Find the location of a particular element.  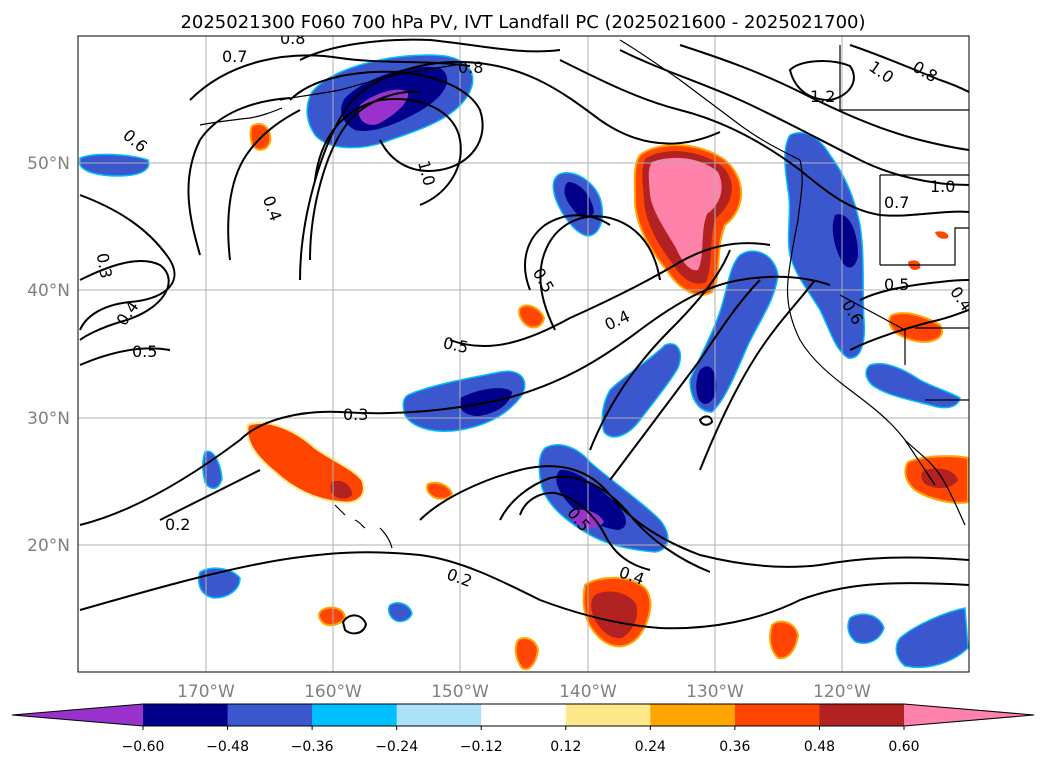

colorbar-tick-label: 0.48 is located at coordinates (819, 747).